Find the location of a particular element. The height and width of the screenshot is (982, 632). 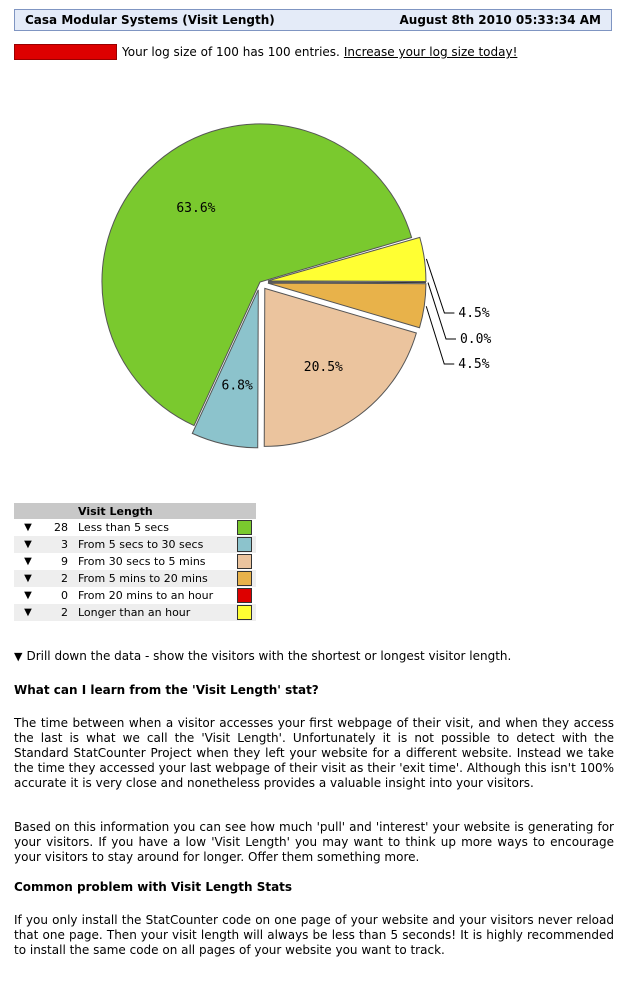

header-datetime: August 8th 2010 05:33:34 AM is located at coordinates (500, 20).